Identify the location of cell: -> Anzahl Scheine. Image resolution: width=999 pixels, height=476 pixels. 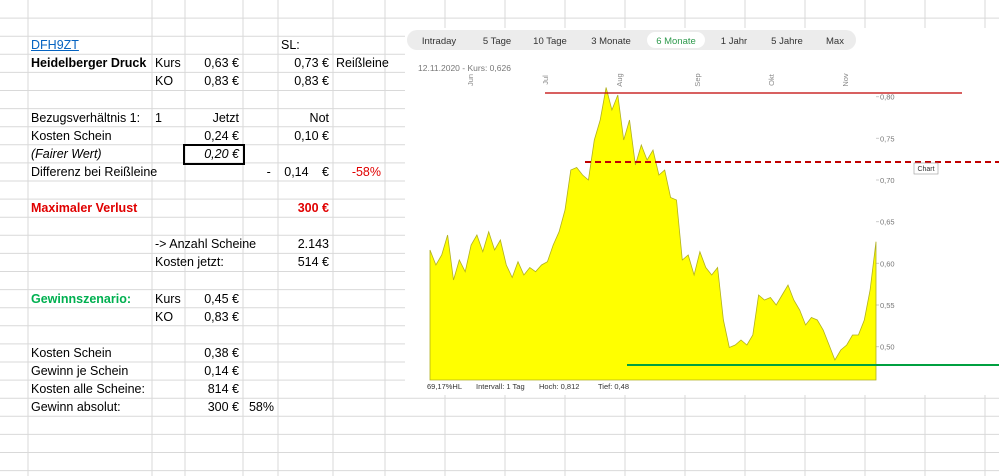
(206, 244).